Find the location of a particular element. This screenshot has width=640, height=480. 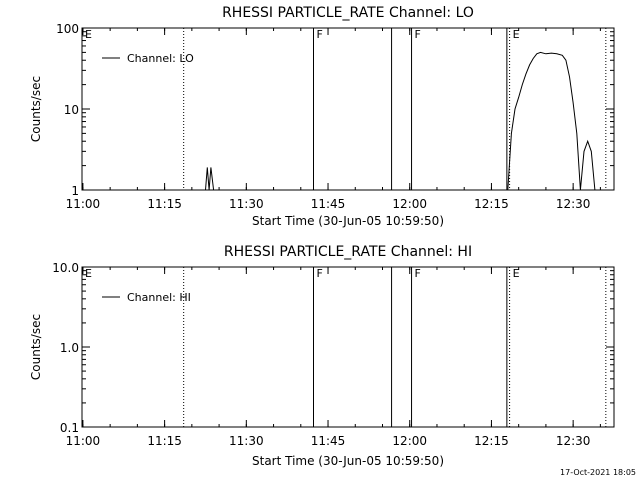

legend-label: Channel: HI is located at coordinates (159, 297).